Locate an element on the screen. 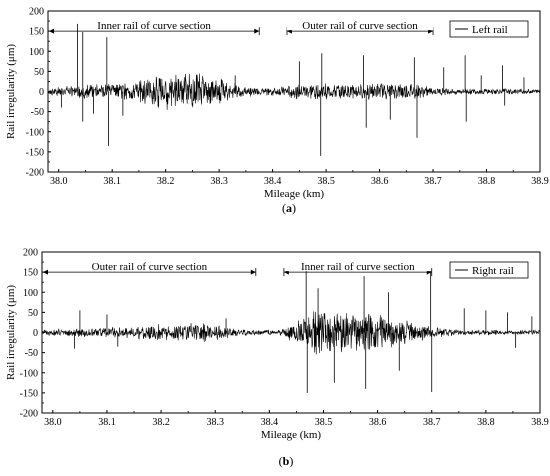  series-trace-left-rail is located at coordinates (294, 91).